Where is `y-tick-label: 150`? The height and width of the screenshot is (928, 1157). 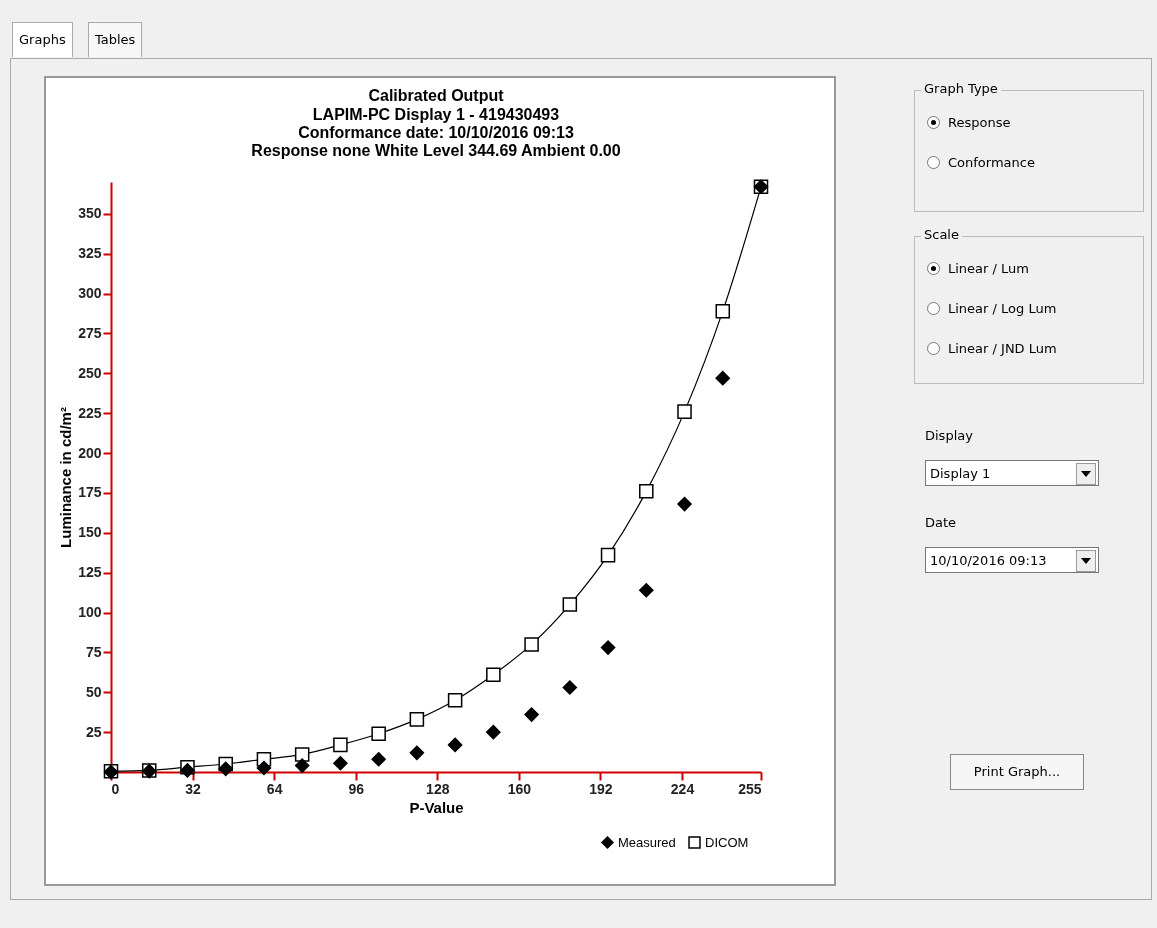
y-tick-label: 150 is located at coordinates (90, 532).